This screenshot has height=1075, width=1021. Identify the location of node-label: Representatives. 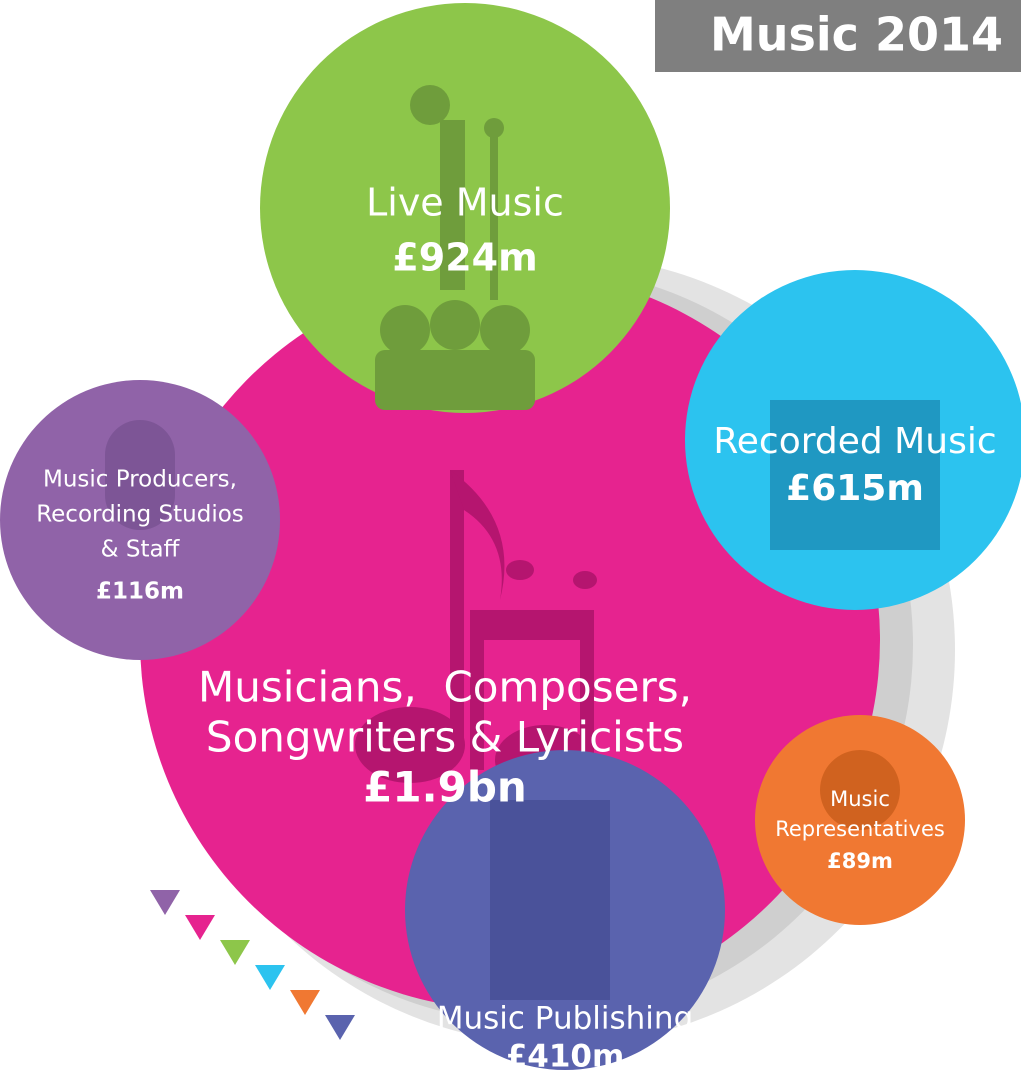
(860, 829).